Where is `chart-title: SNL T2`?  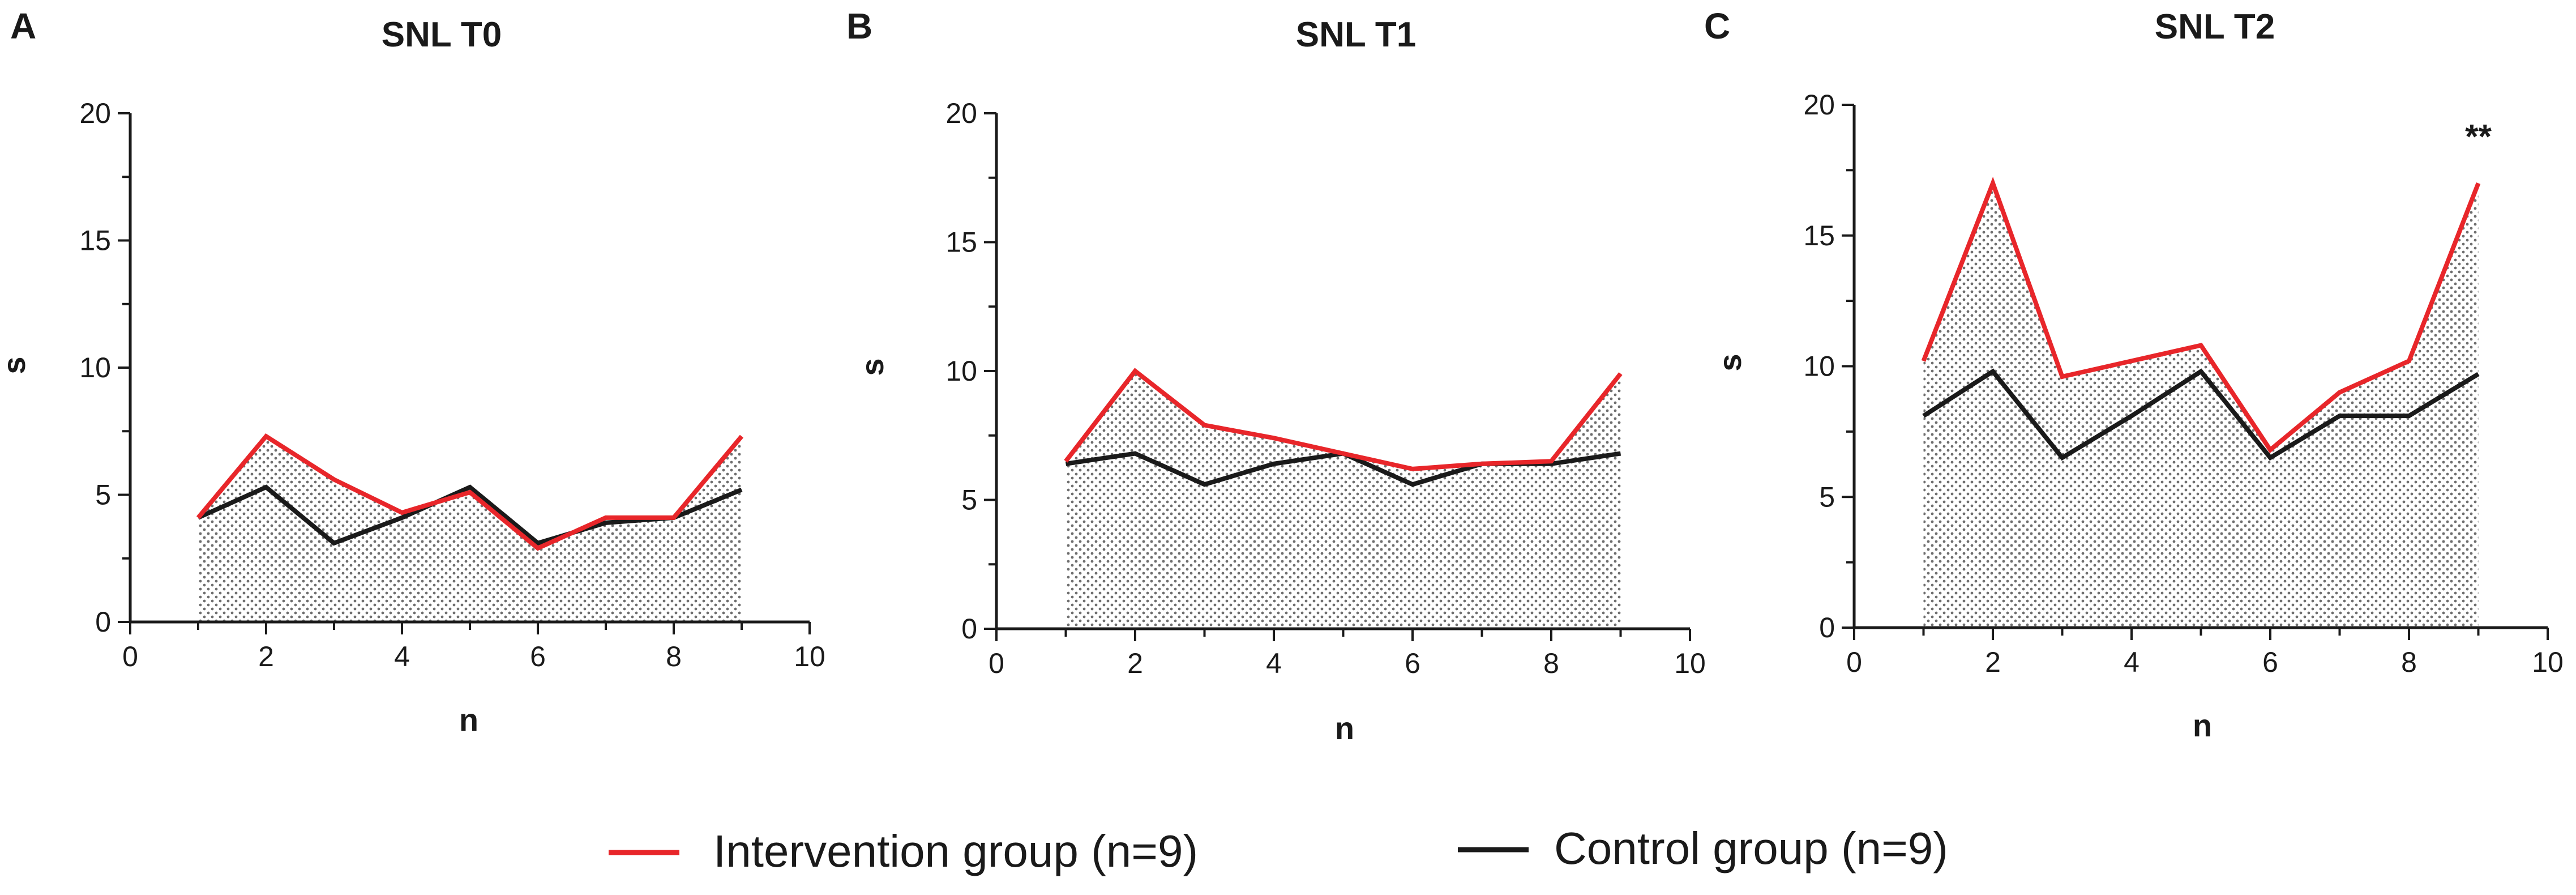
chart-title: SNL T2 is located at coordinates (2215, 26).